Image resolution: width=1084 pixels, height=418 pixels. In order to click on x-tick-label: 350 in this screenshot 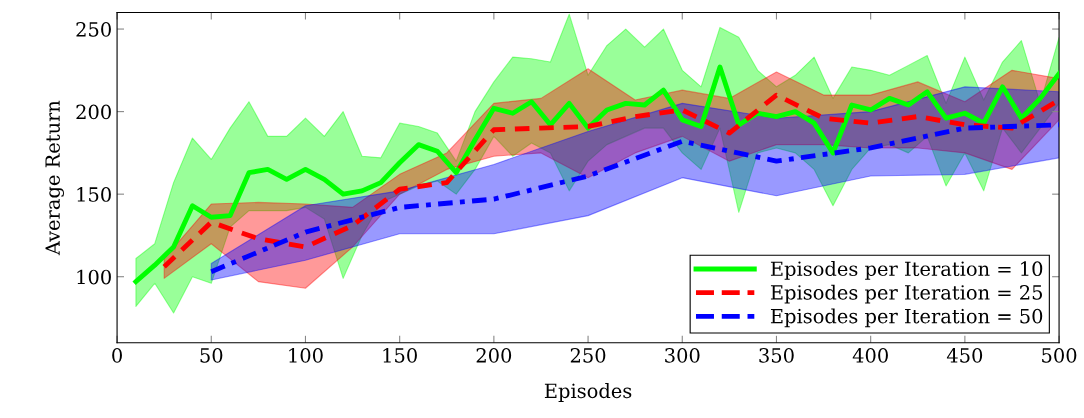, I will do `click(776, 355)`.